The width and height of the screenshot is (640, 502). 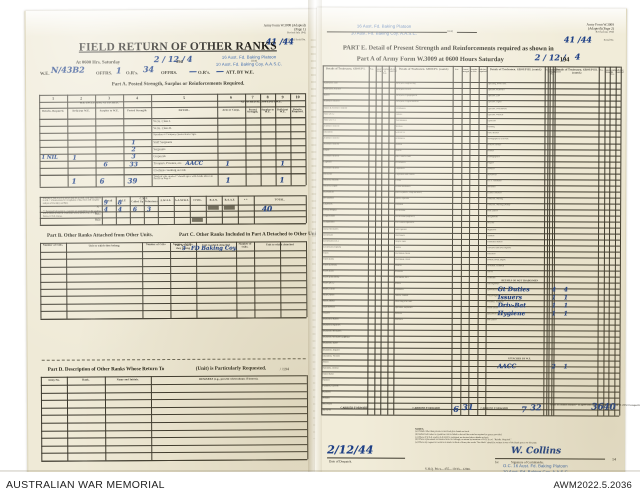 I want to click on part-a-col-header-7: Posted Strength., so click(x=253, y=111).